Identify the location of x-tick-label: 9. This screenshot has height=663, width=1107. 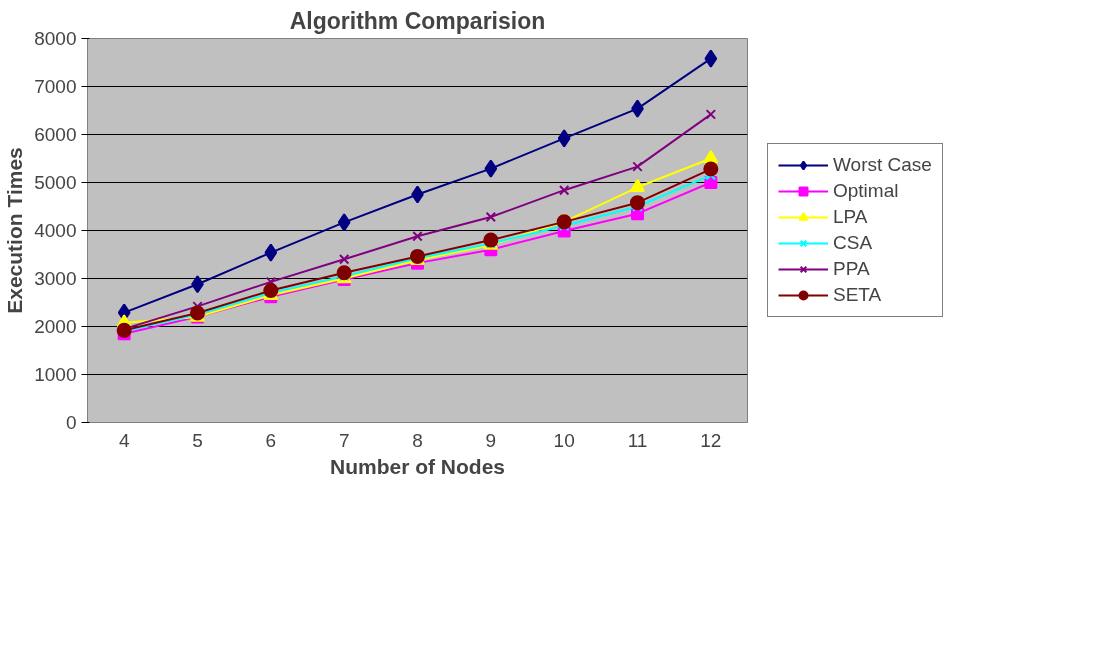
(491, 440).